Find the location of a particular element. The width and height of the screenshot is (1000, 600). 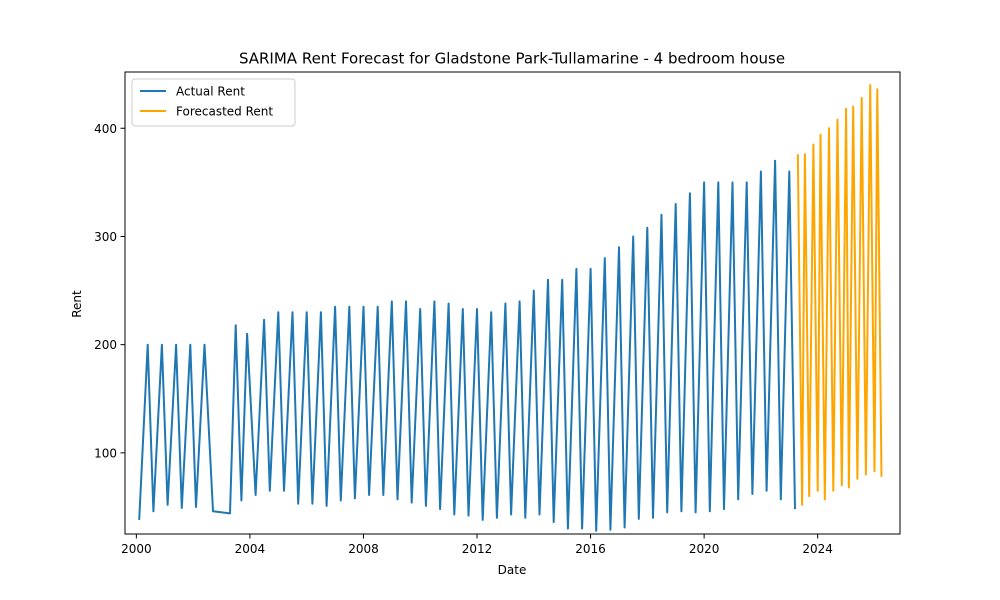

y-axis-label: Rent is located at coordinates (77, 304).